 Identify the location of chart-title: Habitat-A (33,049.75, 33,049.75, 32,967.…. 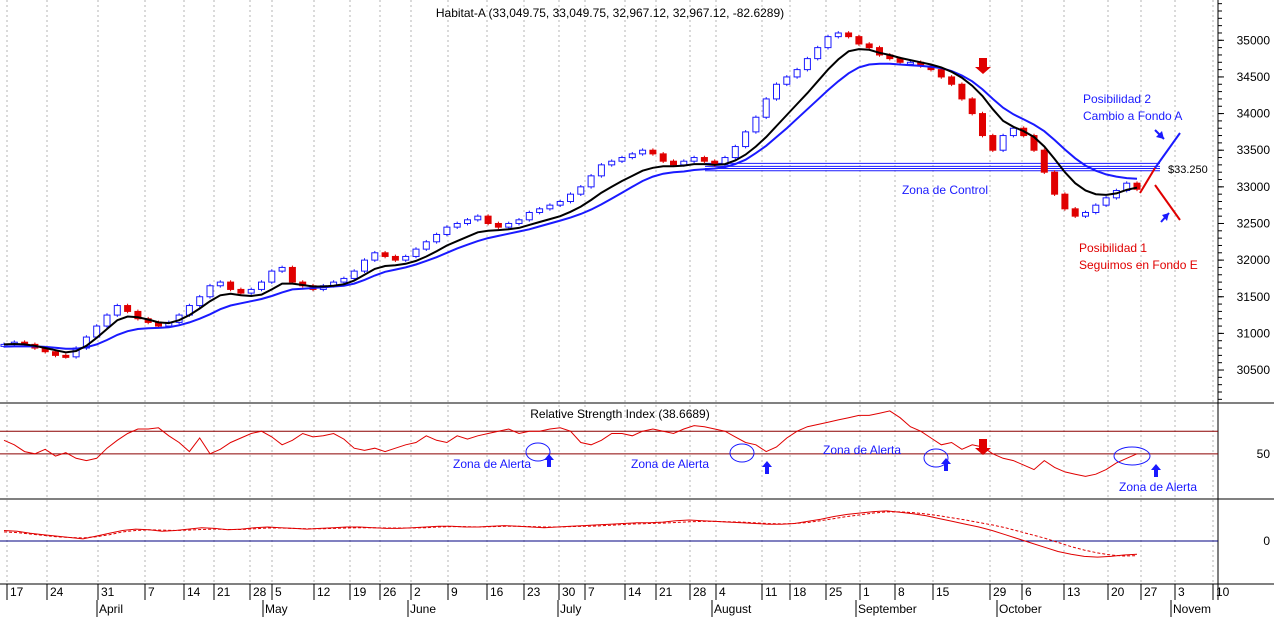
(610, 13).